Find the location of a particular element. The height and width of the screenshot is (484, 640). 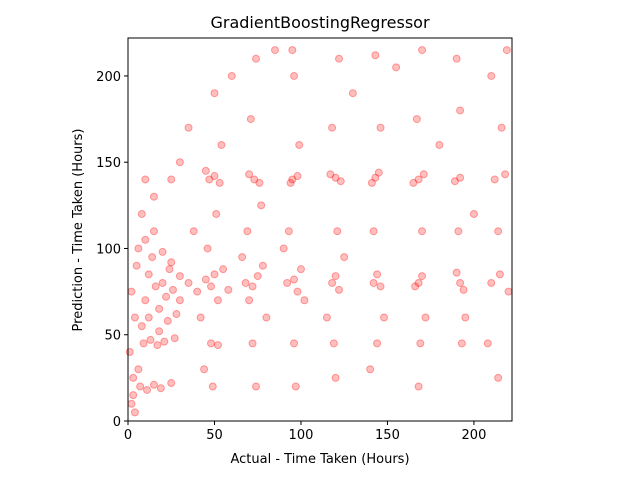

chart-title: GradientBoostingRegressor is located at coordinates (319, 22).